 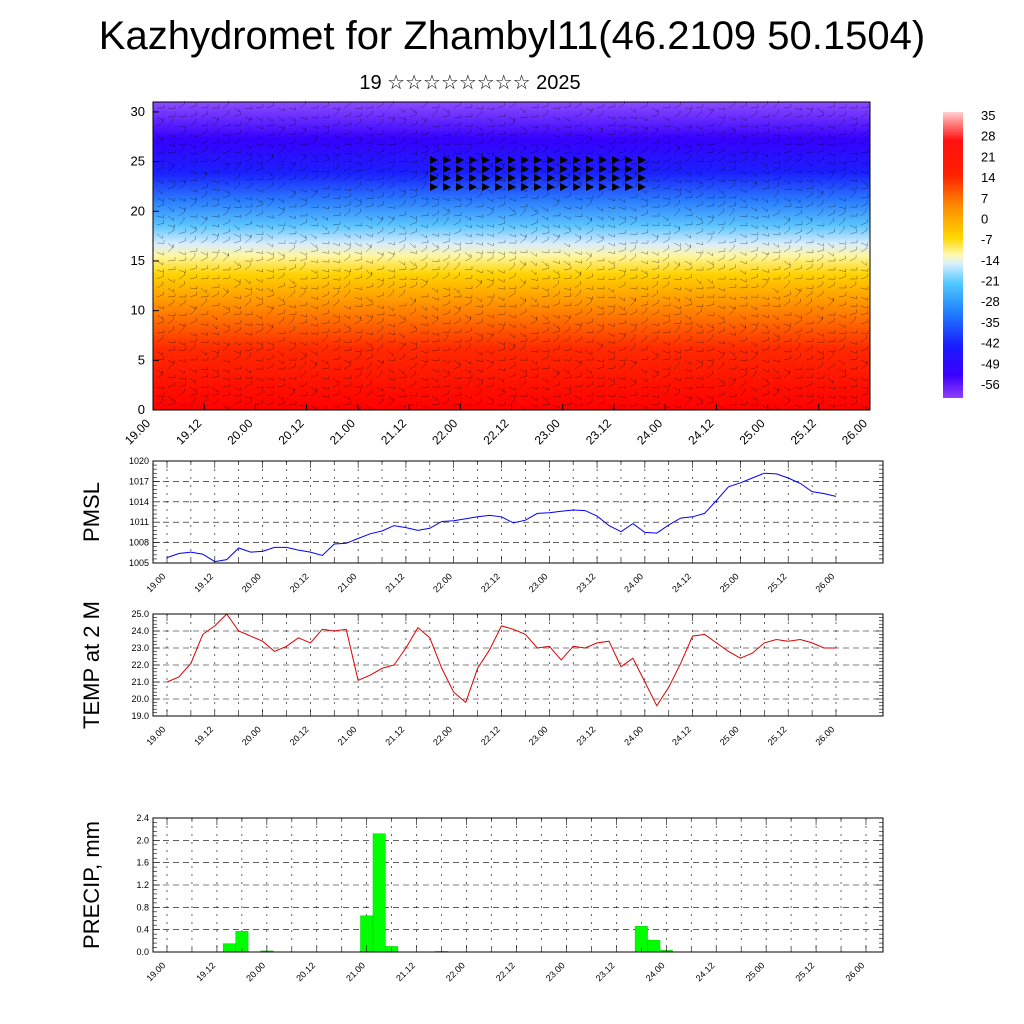 What do you see at coordinates (140, 682) in the screenshot?
I see `y-tick-label: 21.0` at bounding box center [140, 682].